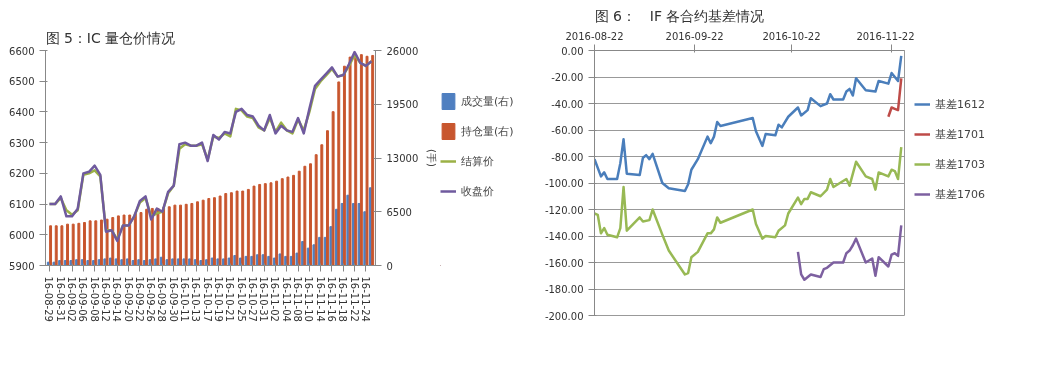 The height and width of the screenshot is (375, 1045). I want to click on x-tick-label: 16-10-13, so click(196, 299).